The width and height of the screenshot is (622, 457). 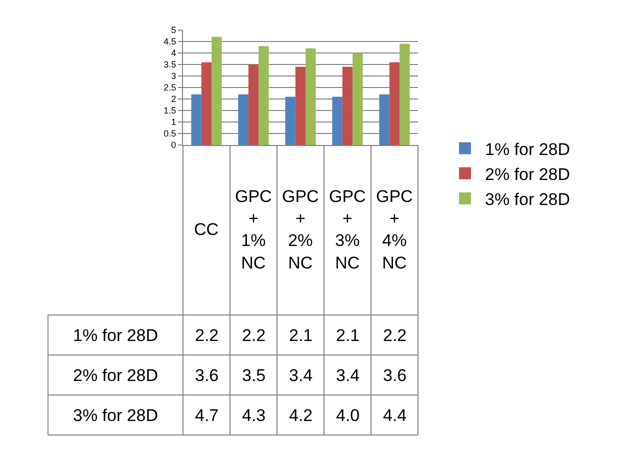 What do you see at coordinates (115, 335) in the screenshot?
I see `text: 1% for 28D` at bounding box center [115, 335].